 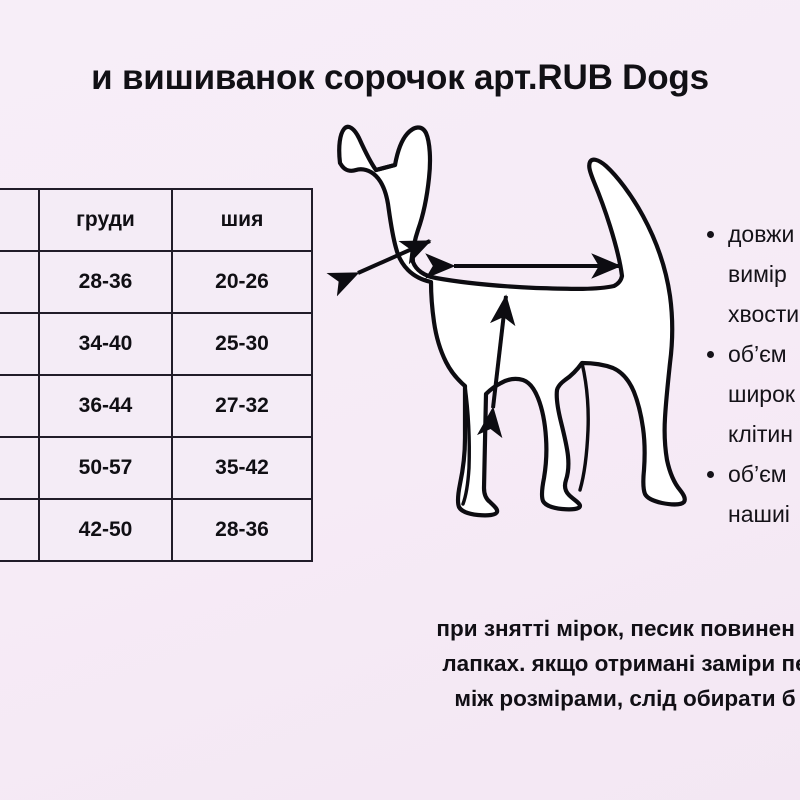 I want to click on cell-neck: 27-32, so click(x=242, y=406).